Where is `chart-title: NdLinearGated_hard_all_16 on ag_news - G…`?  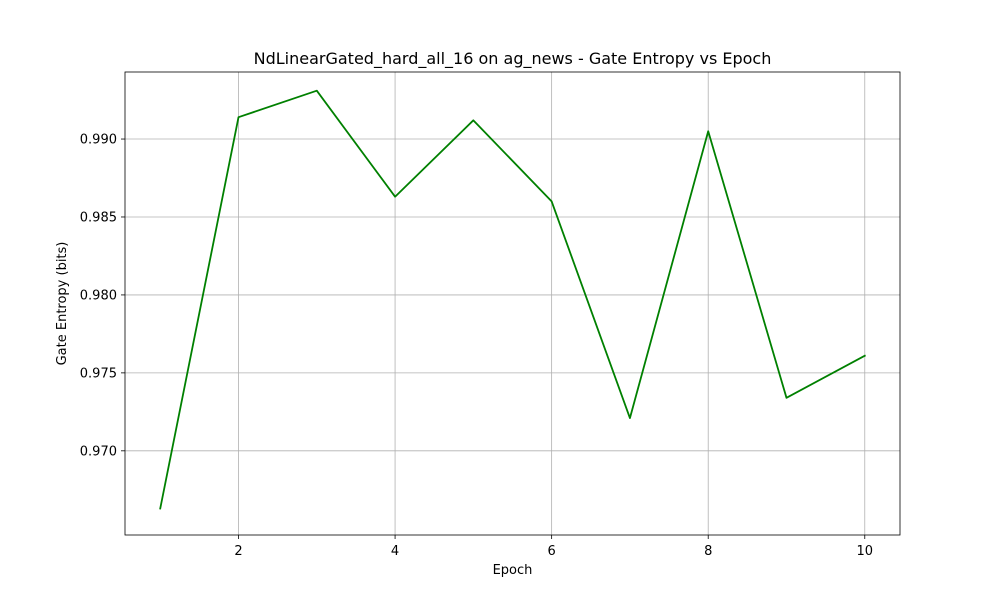 chart-title: NdLinearGated_hard_all_16 on ag_news - G… is located at coordinates (513, 59).